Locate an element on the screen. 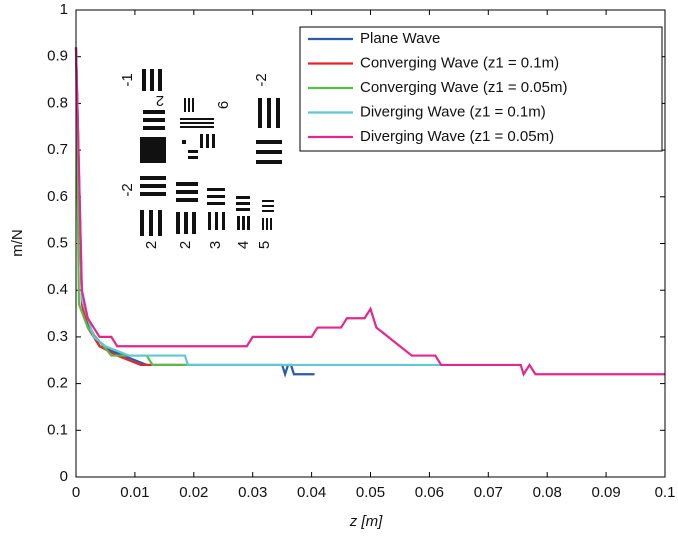  x-tick-label: 0.09 is located at coordinates (605, 492).